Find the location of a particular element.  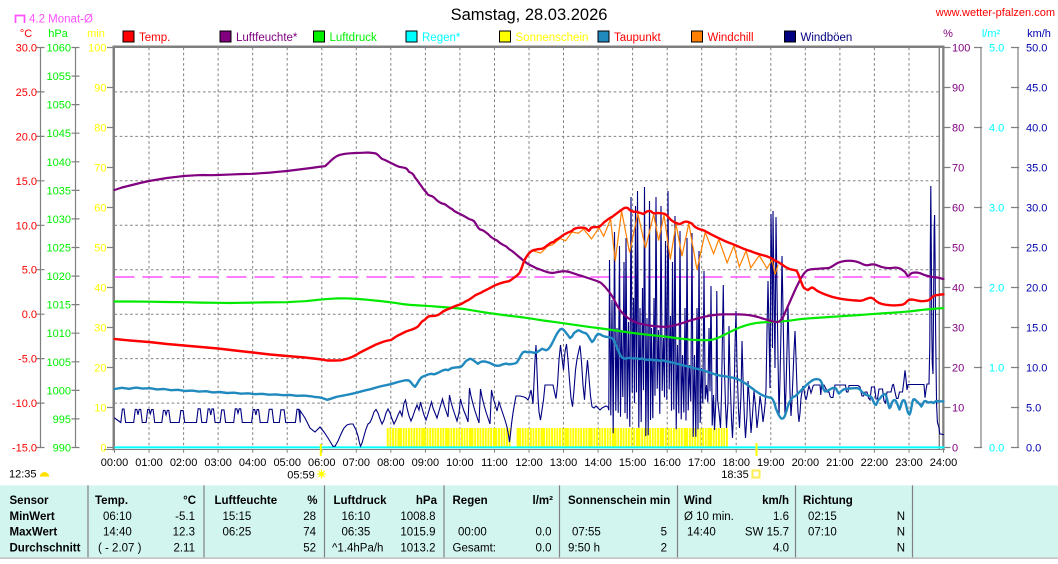

svg-text: MinWert is located at coordinates (32, 517).